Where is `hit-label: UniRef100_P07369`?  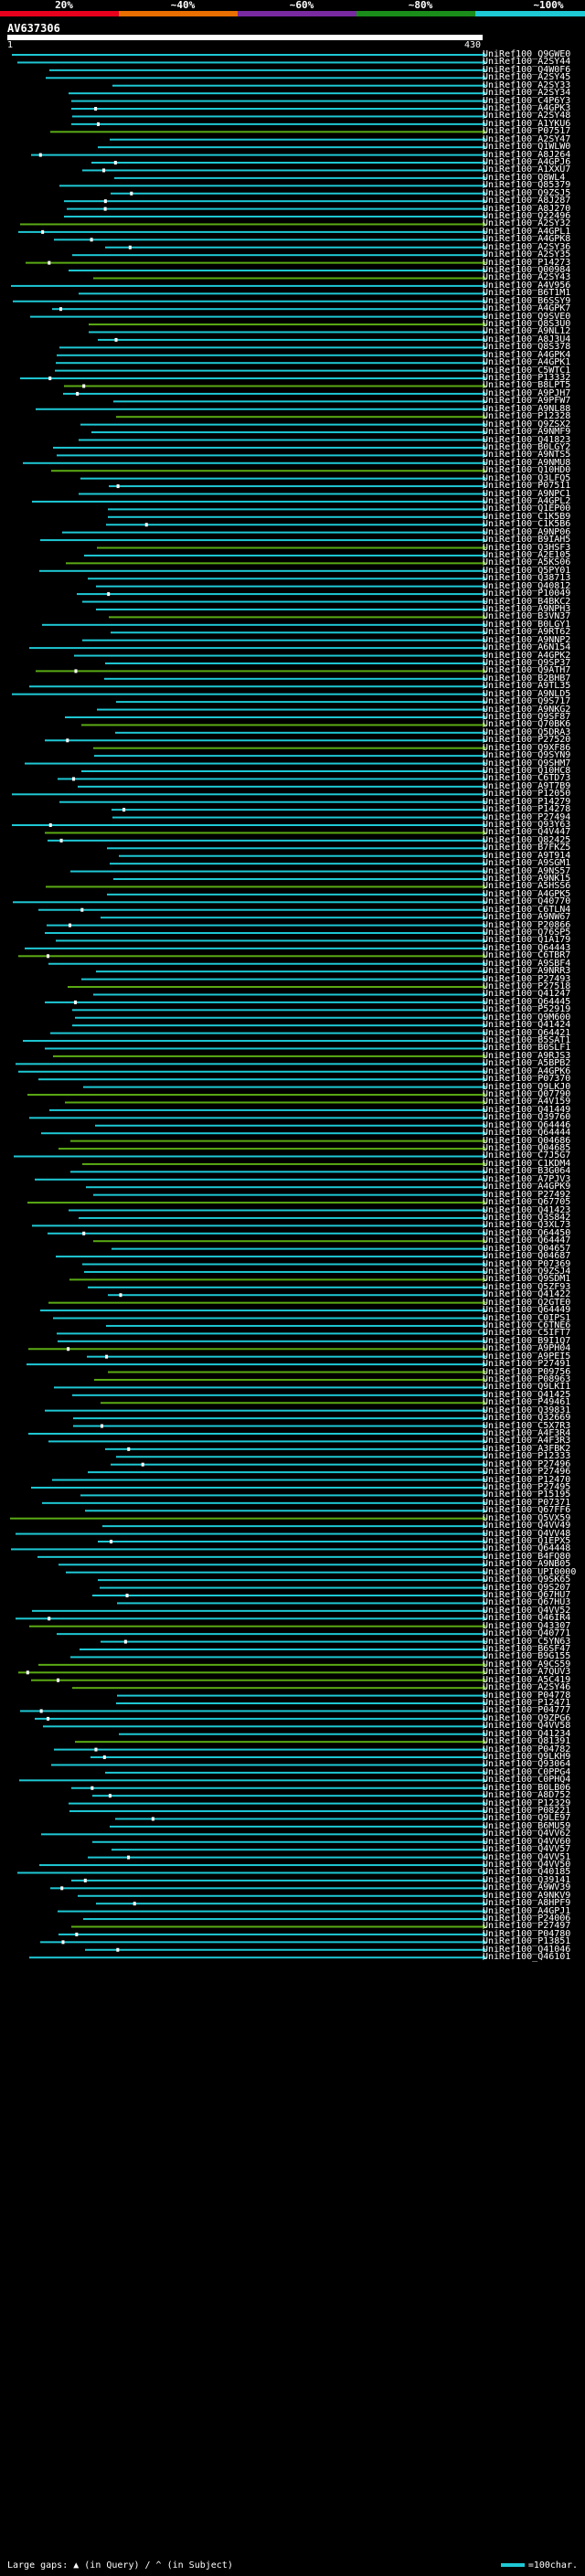 hit-label: UniRef100_P07369 is located at coordinates (527, 1263).